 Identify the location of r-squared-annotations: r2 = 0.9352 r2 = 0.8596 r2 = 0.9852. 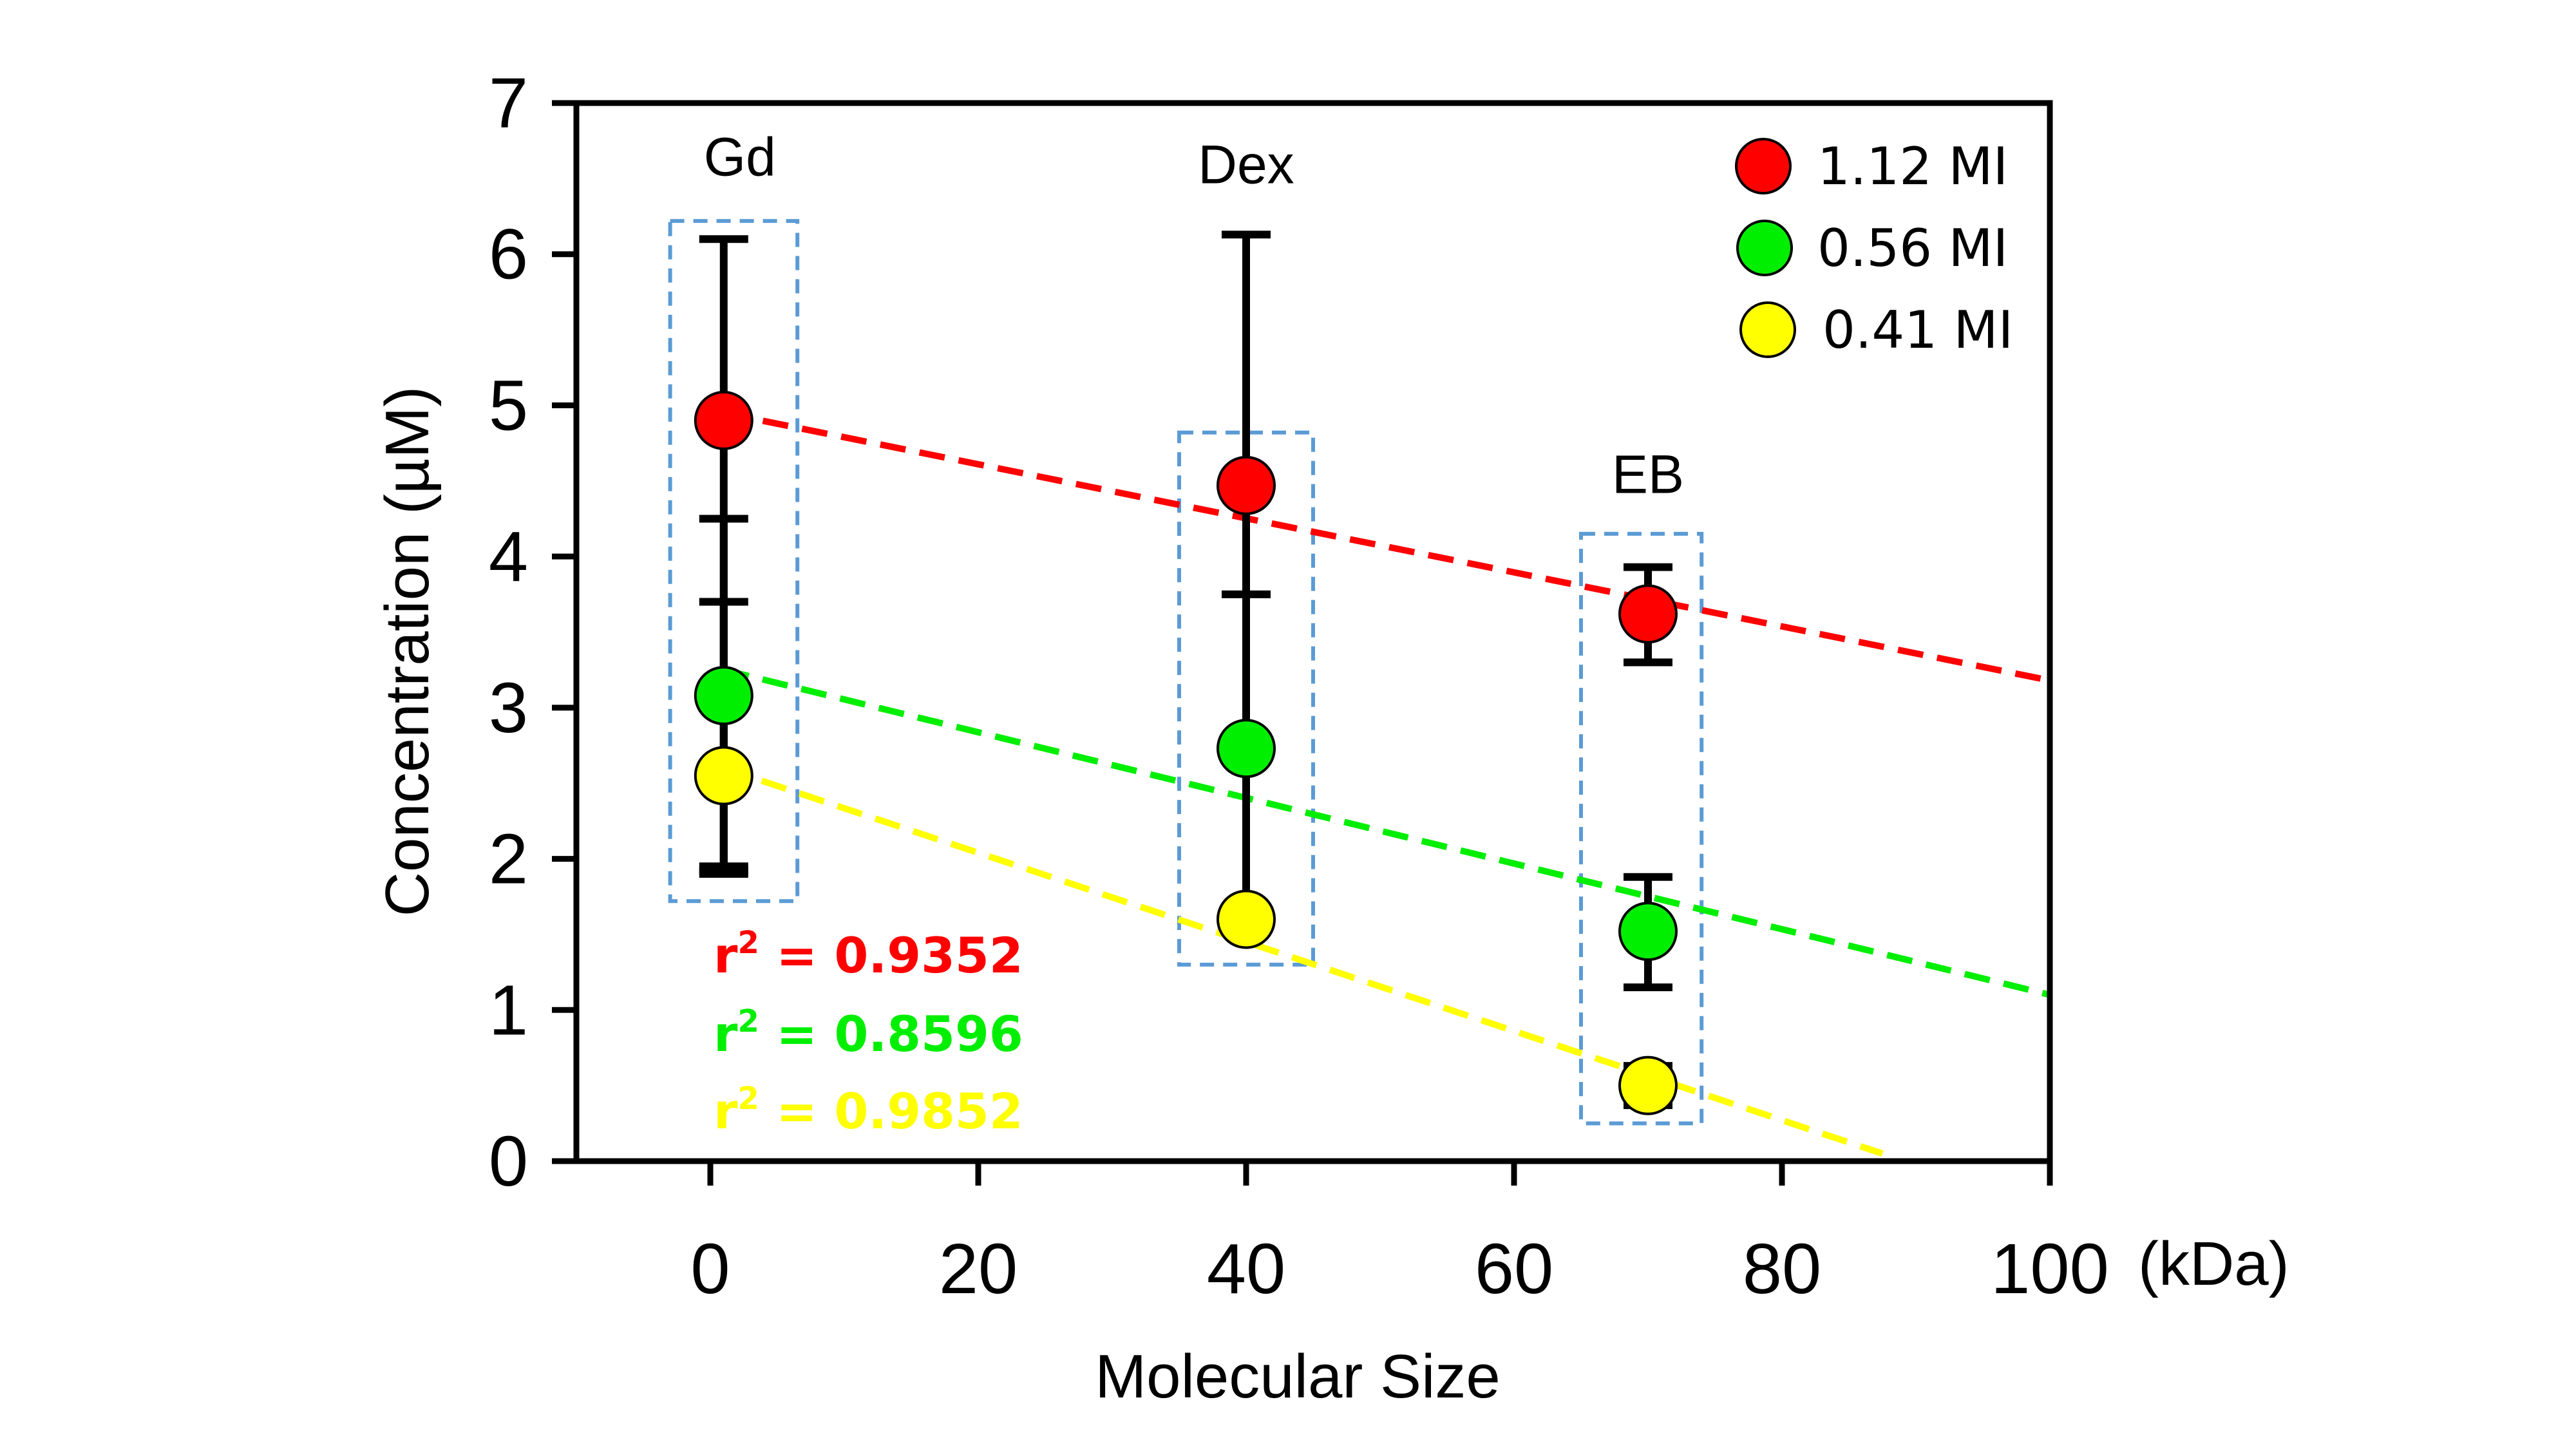
(869, 1032).